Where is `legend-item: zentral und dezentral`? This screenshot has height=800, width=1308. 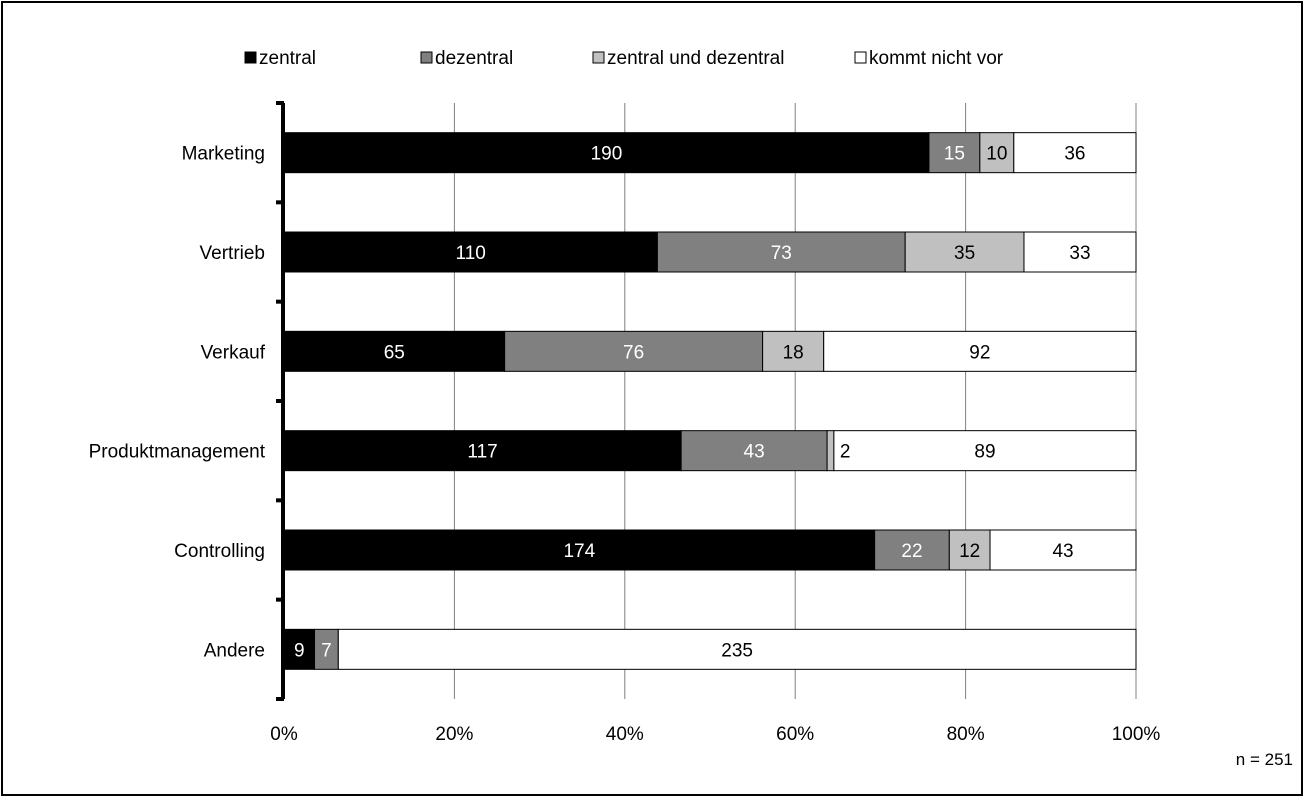 legend-item: zentral und dezentral is located at coordinates (688, 58).